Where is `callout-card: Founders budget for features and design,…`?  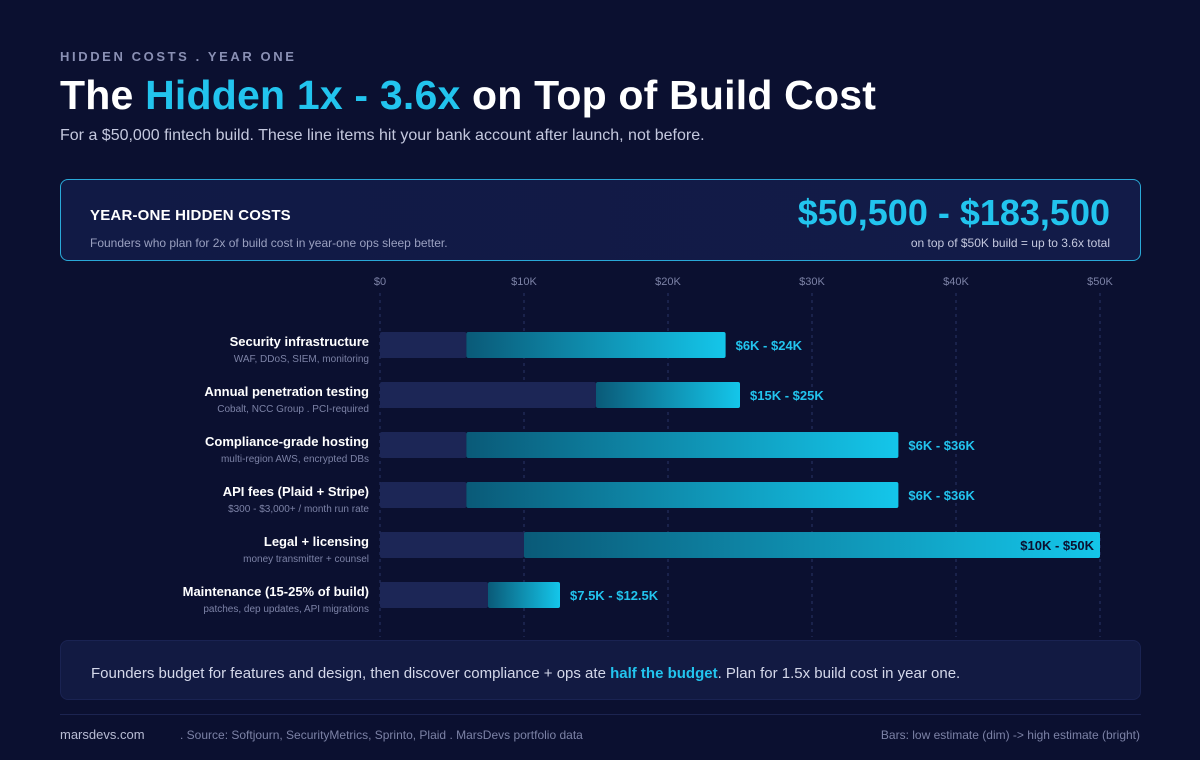 callout-card: Founders budget for features and design,… is located at coordinates (600, 670).